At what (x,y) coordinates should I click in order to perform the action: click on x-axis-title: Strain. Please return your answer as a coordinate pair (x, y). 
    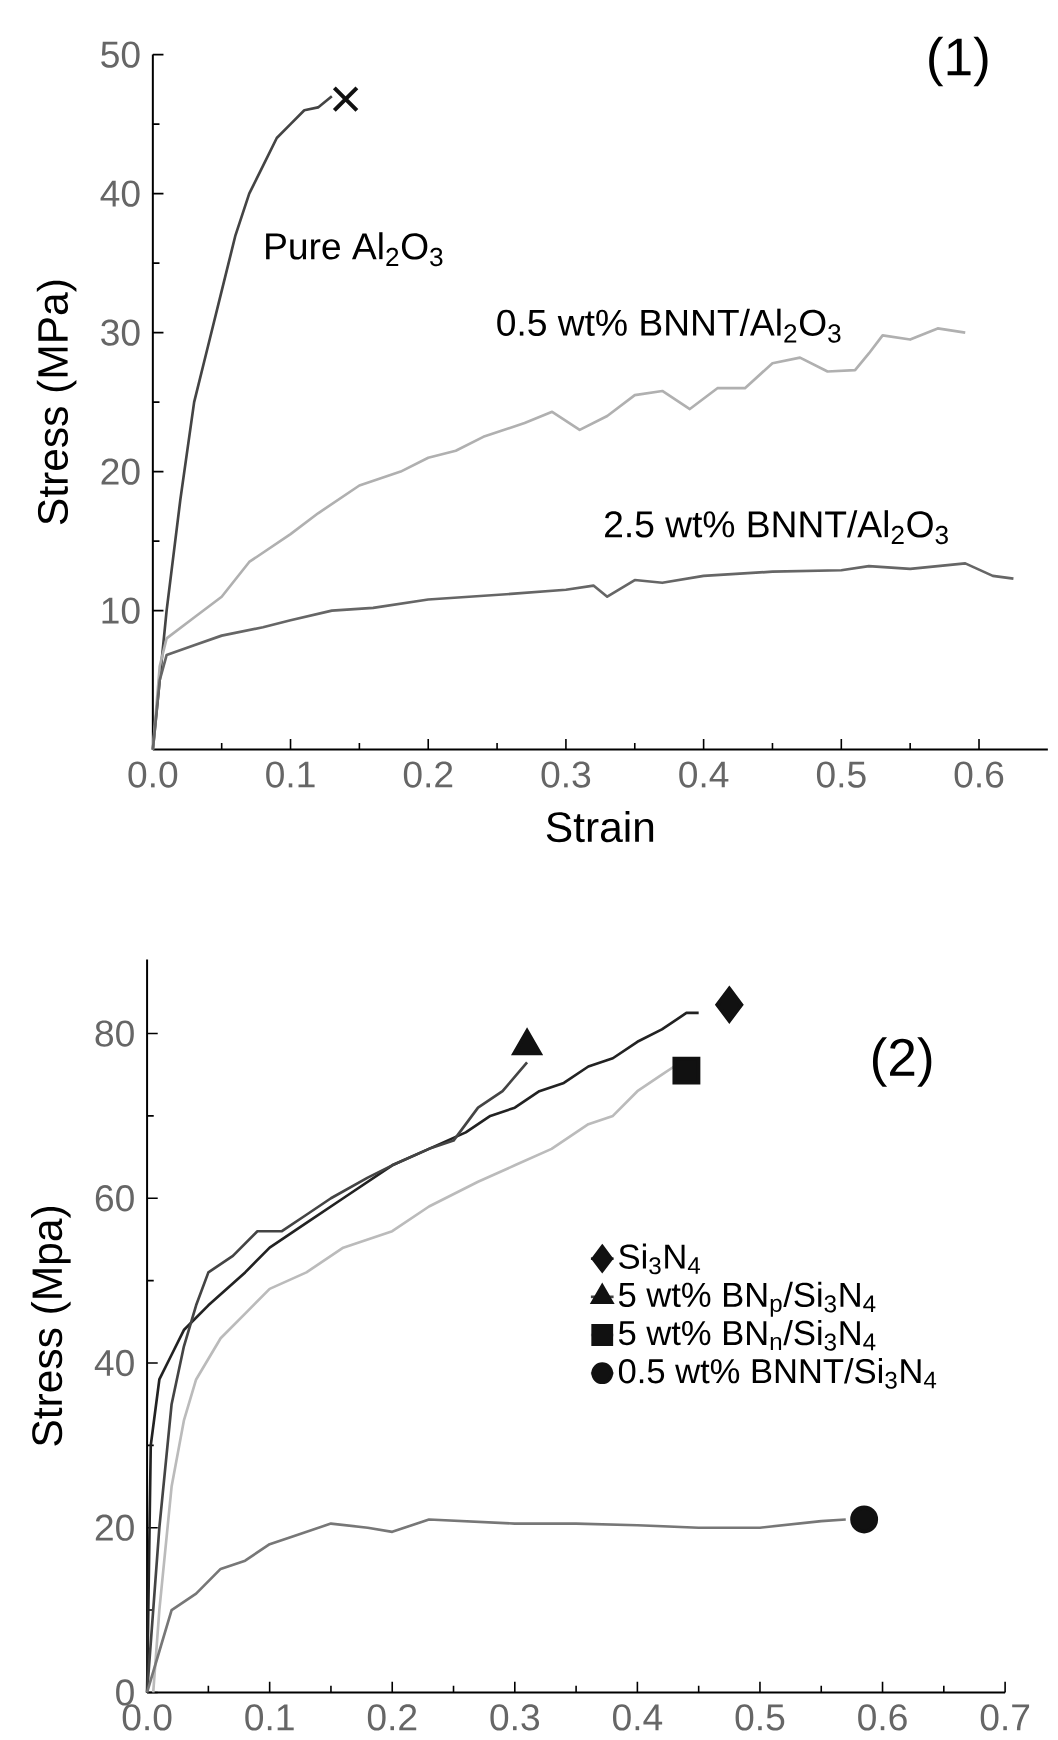
    Looking at the image, I should click on (600, 827).